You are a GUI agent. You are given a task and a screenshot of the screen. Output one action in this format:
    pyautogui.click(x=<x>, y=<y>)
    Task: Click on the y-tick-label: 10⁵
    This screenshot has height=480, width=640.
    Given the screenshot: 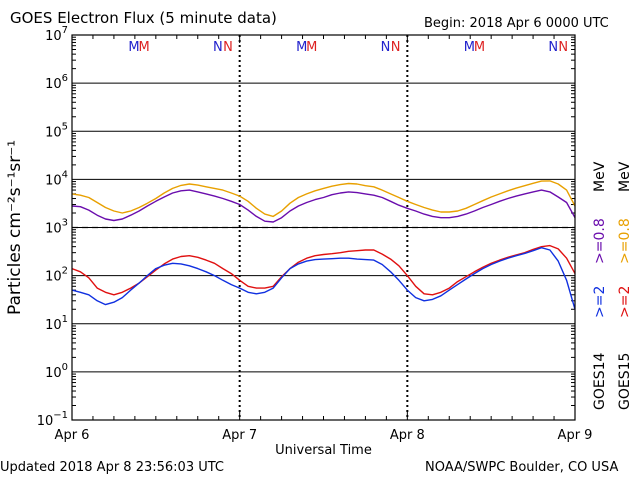 What is the action you would take?
    pyautogui.click(x=56, y=130)
    